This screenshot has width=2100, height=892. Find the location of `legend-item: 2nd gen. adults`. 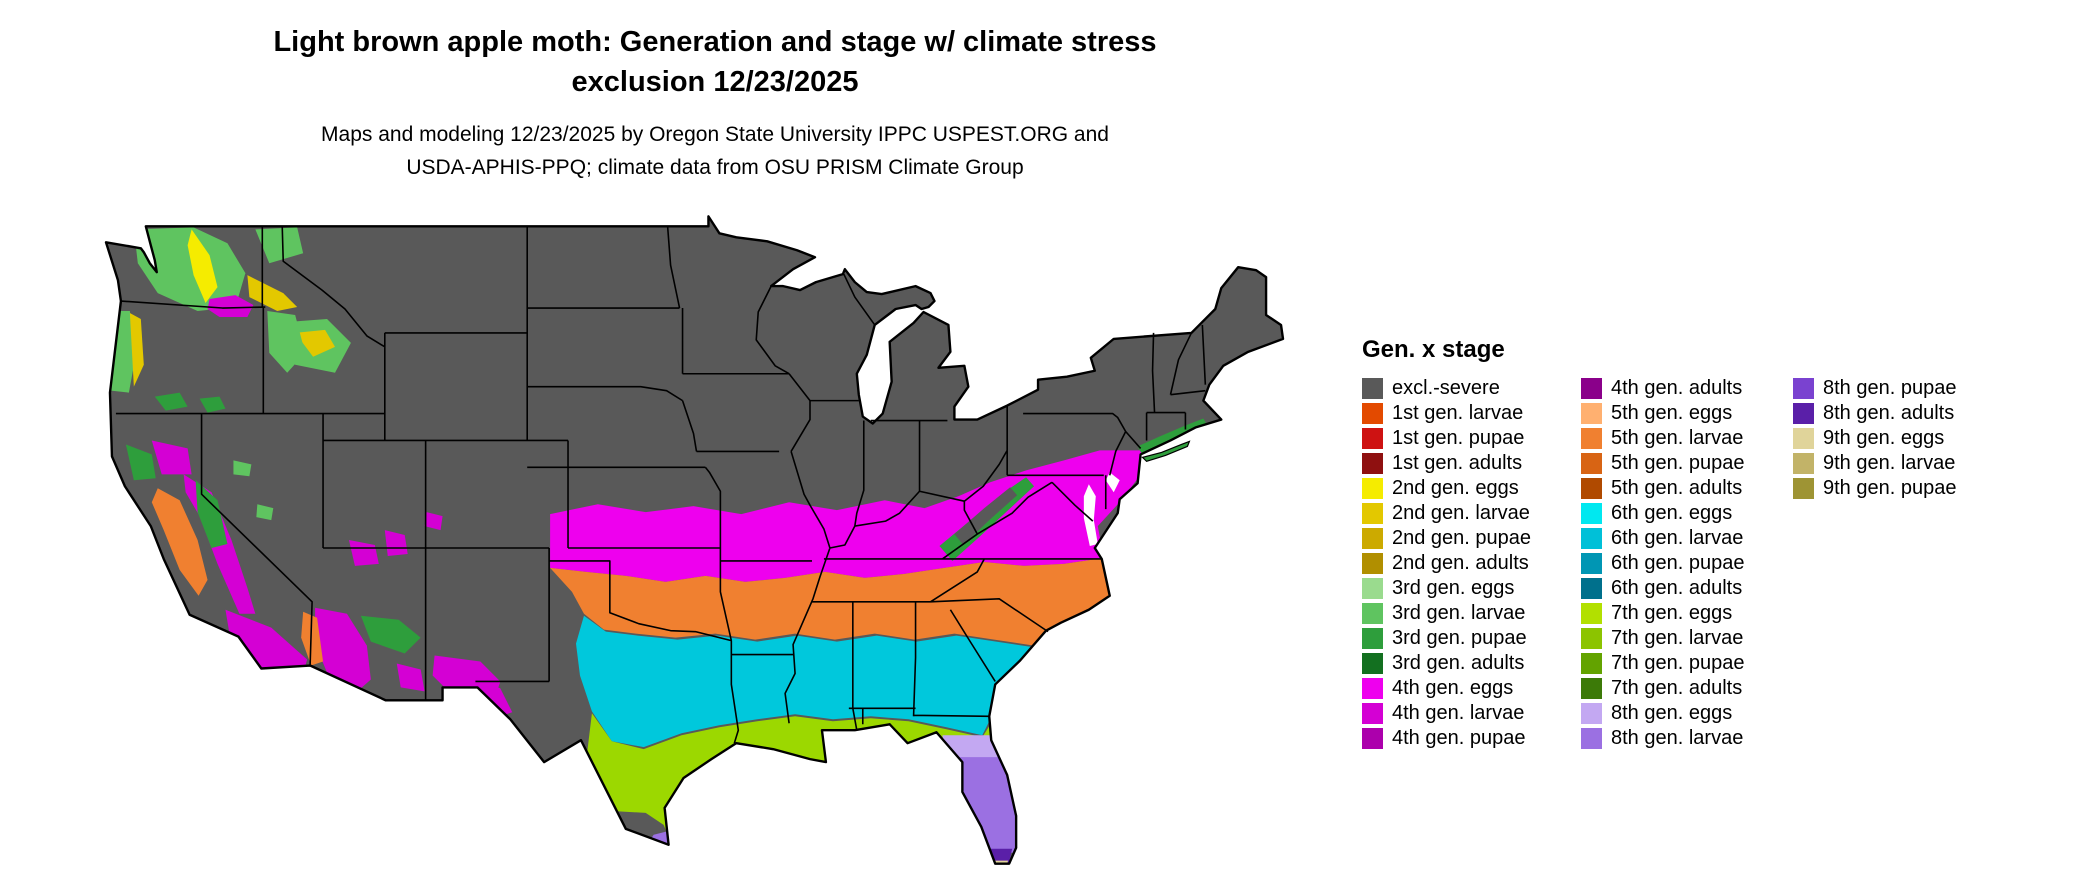

legend-item: 2nd gen. adults is located at coordinates (1471, 563).